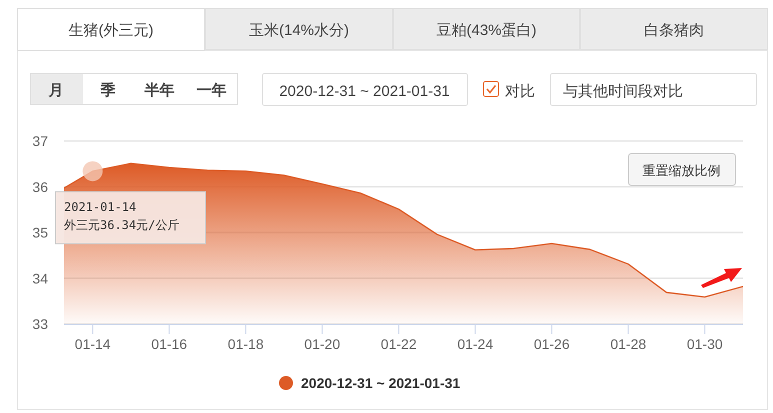  Describe the element at coordinates (369, 383) in the screenshot. I see `legend: 2020-12-31 ~ 2021-01-31` at that location.